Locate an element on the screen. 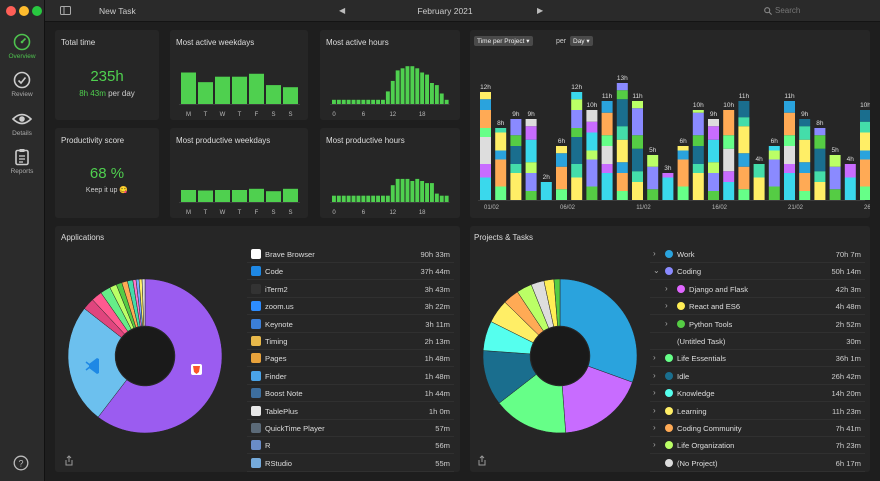 The image size is (880, 481). app-row: Code 37h 44m is located at coordinates (350, 272).